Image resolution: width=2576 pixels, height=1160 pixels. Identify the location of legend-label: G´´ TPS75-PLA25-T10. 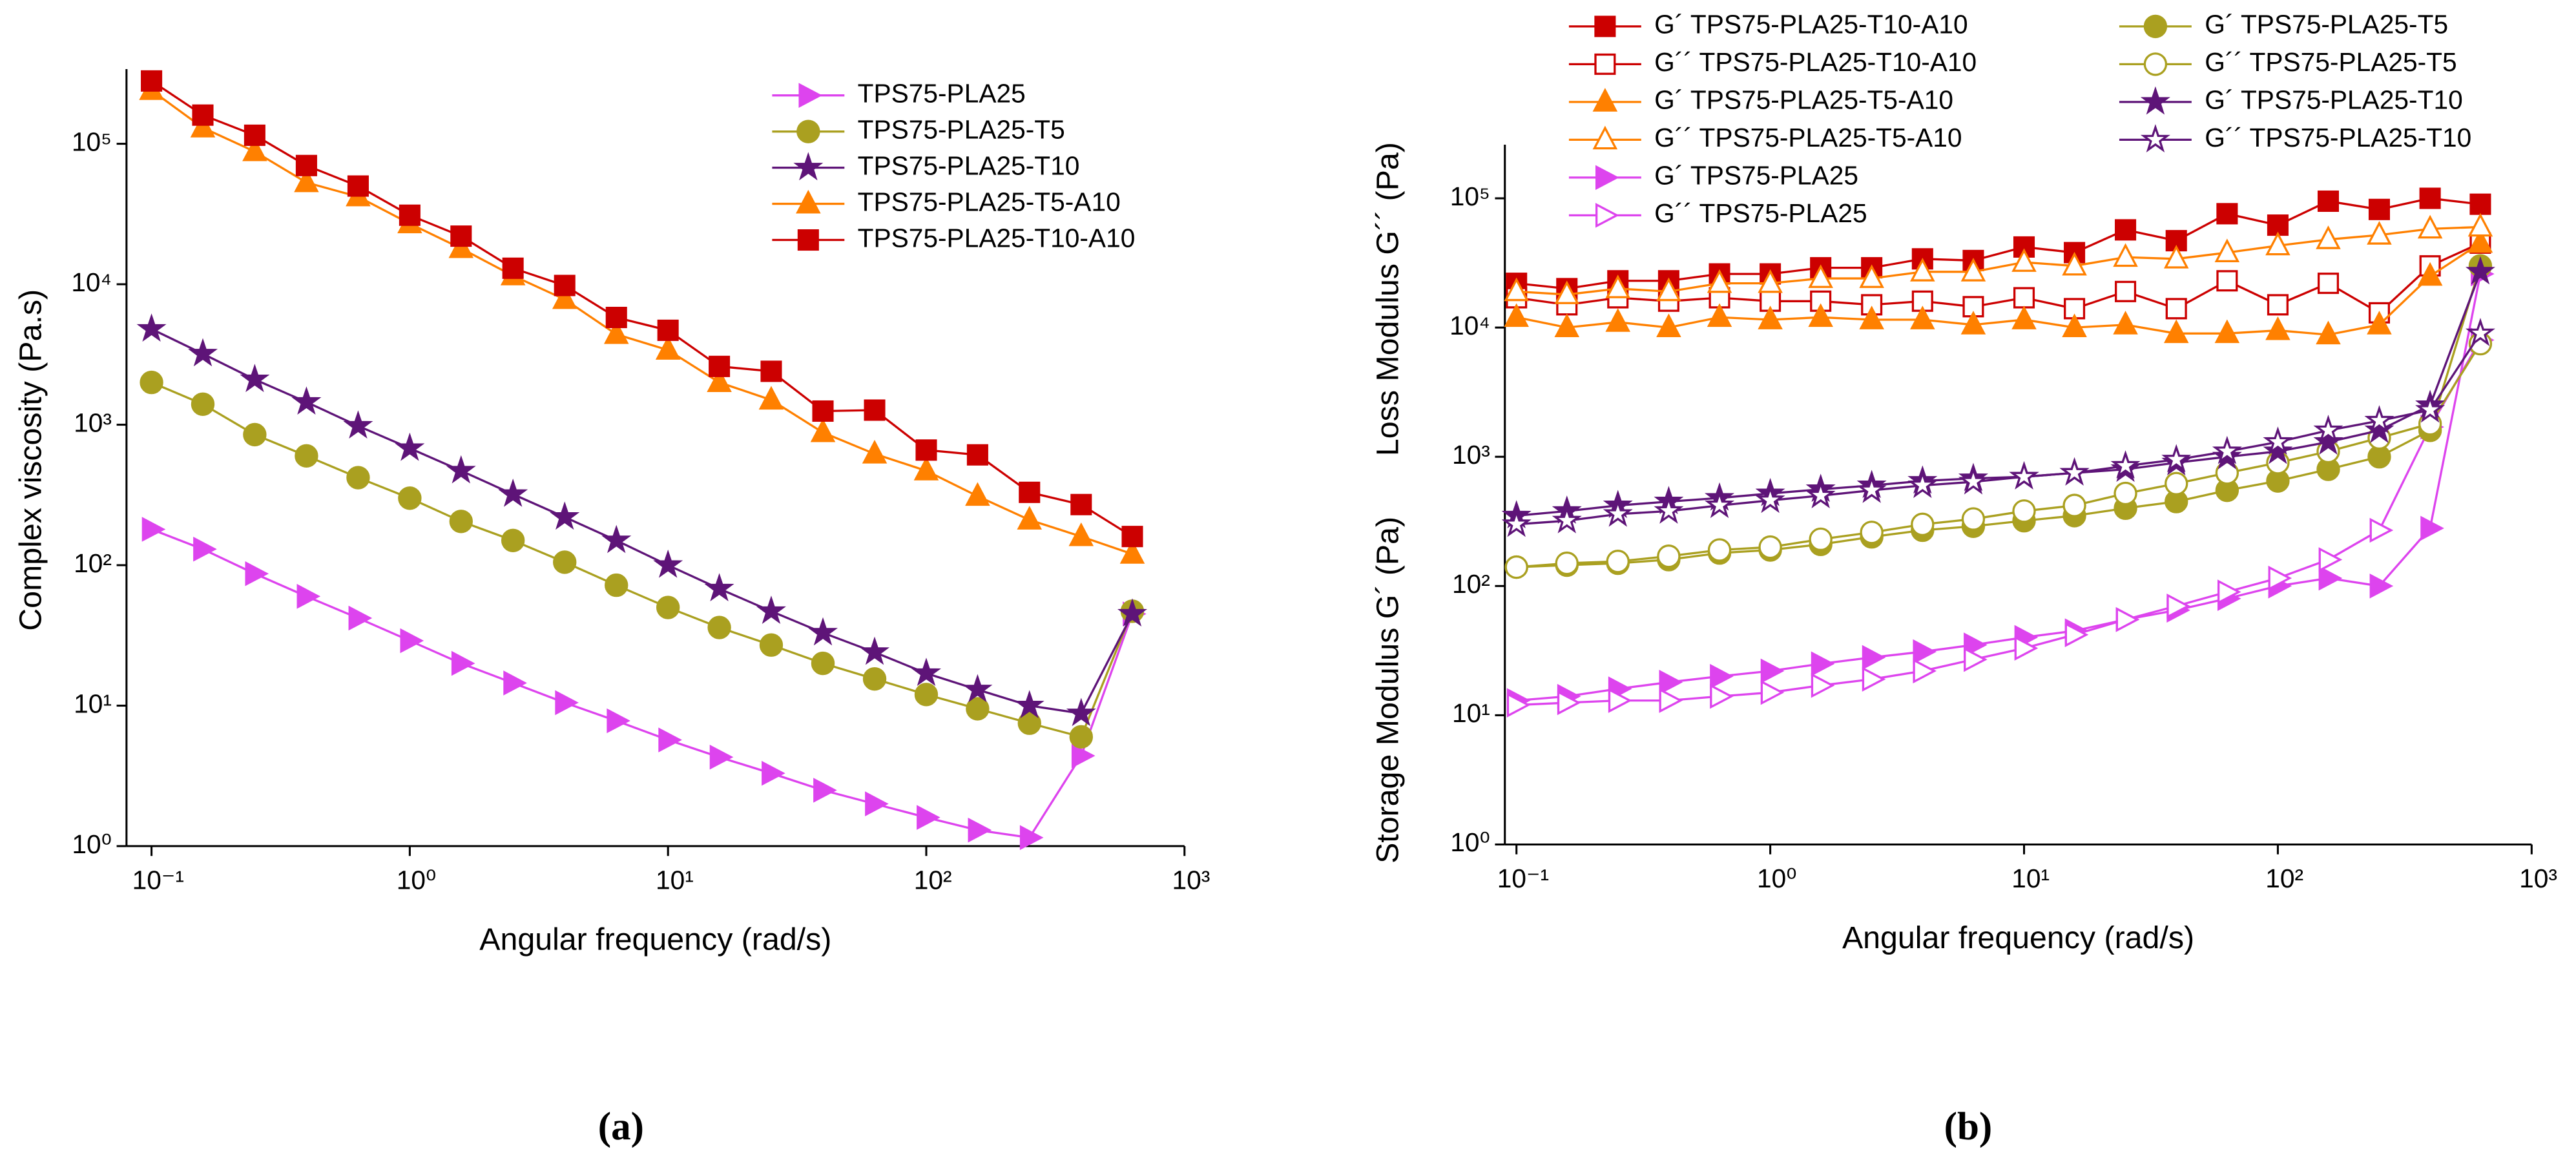
(2338, 137).